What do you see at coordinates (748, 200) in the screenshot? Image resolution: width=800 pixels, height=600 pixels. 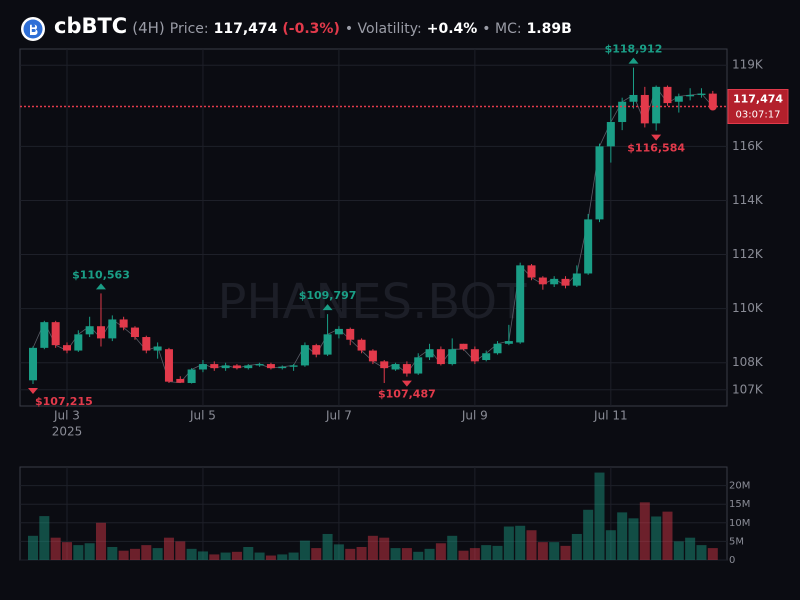 I see `y-tick-label: 114K` at bounding box center [748, 200].